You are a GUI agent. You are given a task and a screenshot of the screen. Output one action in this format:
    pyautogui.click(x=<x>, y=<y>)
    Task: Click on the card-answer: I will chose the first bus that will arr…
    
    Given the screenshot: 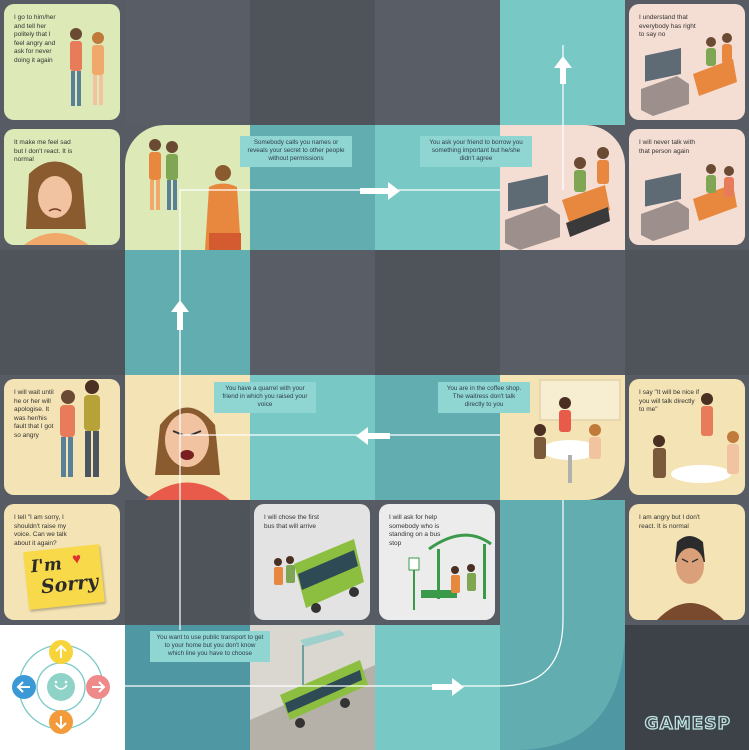 What is the action you would take?
    pyautogui.click(x=312, y=562)
    